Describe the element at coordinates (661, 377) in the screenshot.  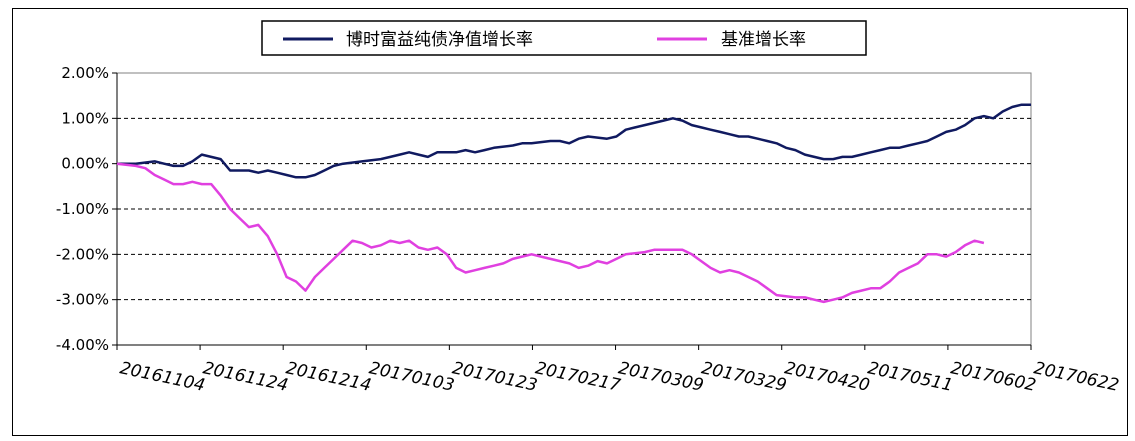
I see `x-tick-label: 20170309` at that location.